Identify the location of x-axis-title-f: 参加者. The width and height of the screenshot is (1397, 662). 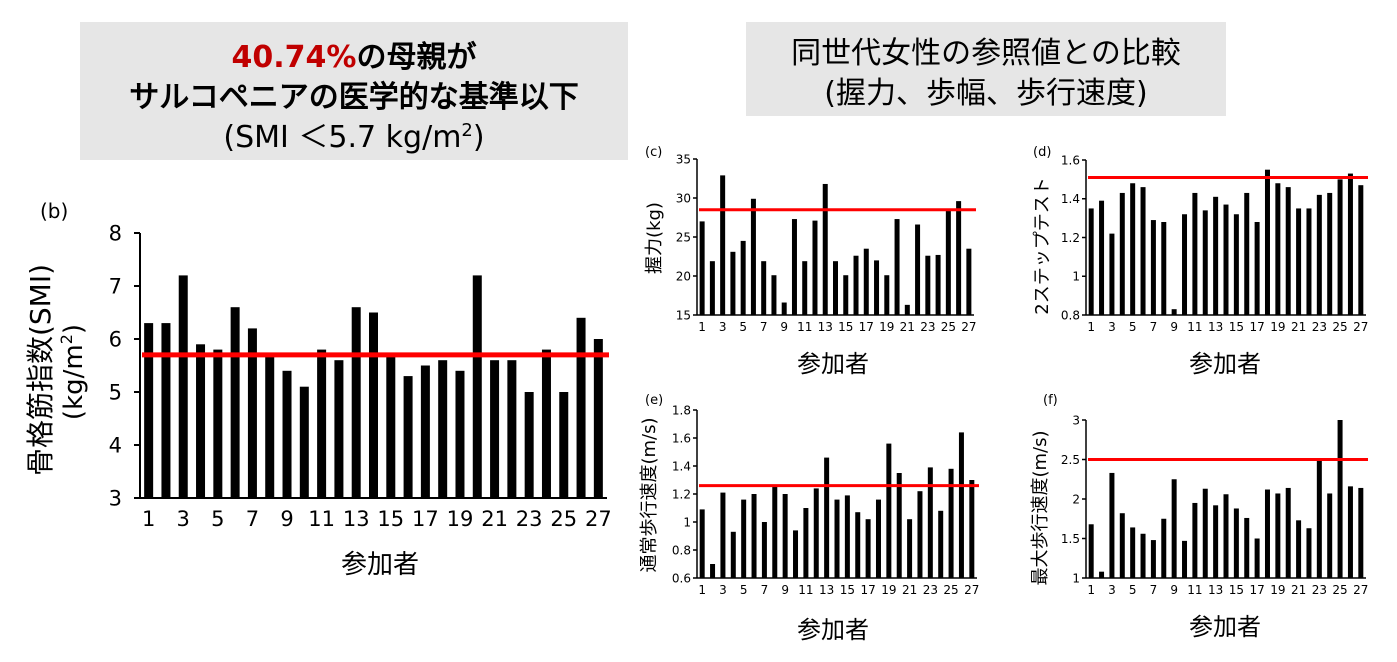
(1225, 627).